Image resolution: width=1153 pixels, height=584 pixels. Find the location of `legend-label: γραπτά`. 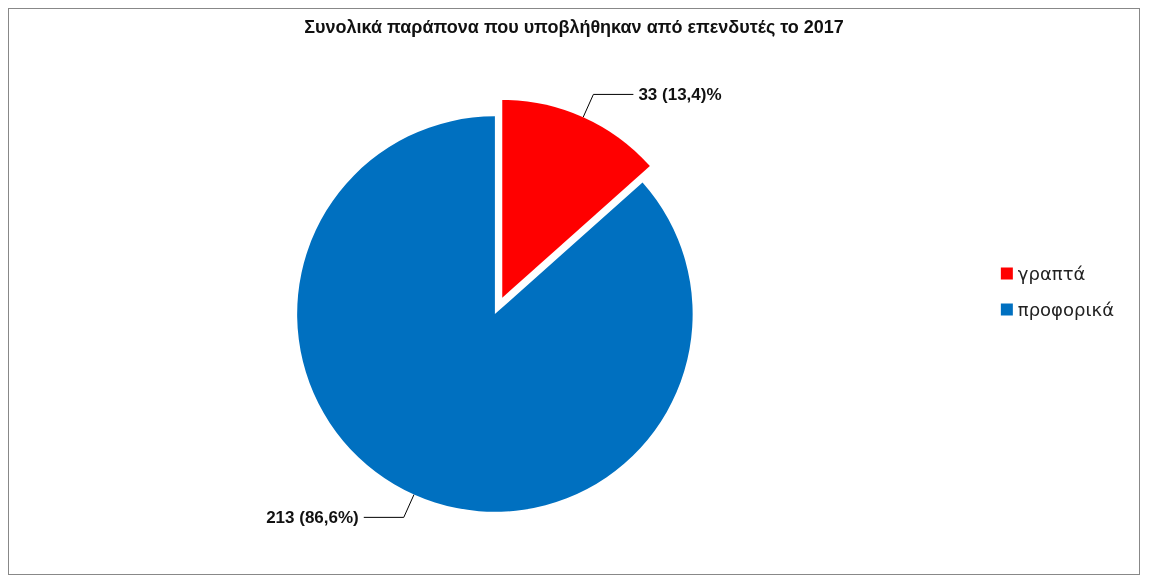

legend-label: γραπτά is located at coordinates (1051, 273).